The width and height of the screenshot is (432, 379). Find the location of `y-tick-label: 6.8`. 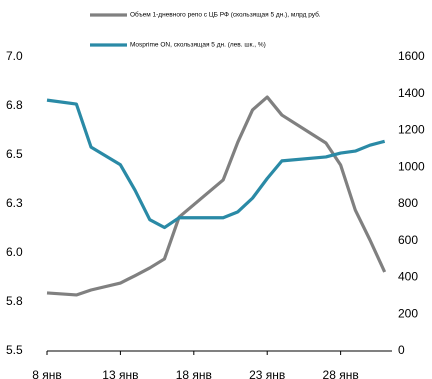

y-tick-label: 6.8 is located at coordinates (14, 105).